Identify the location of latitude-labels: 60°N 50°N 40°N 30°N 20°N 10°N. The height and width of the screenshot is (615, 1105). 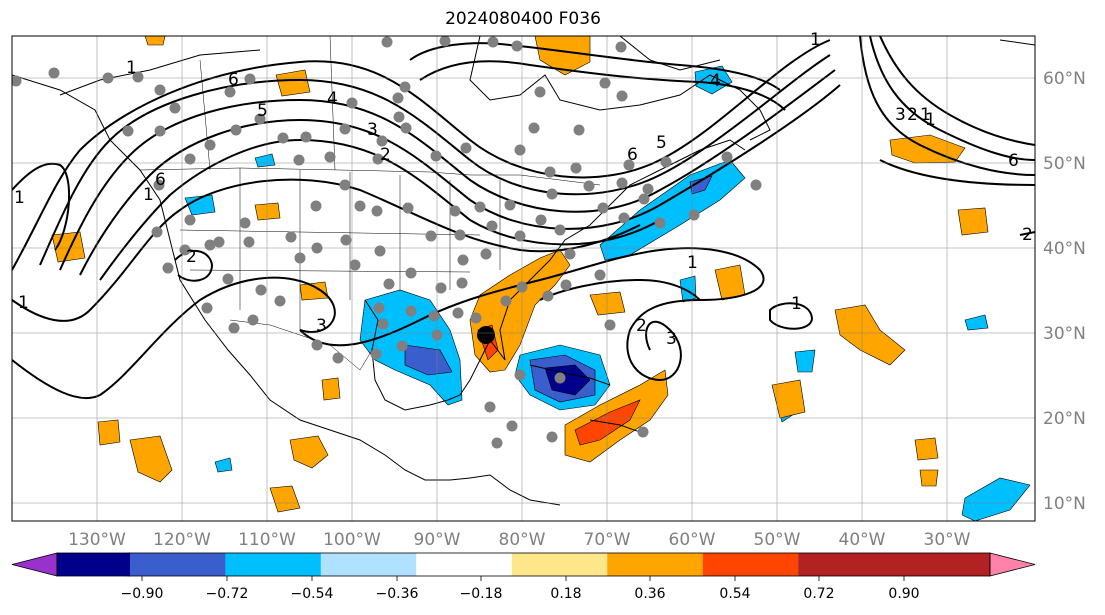
(1064, 291).